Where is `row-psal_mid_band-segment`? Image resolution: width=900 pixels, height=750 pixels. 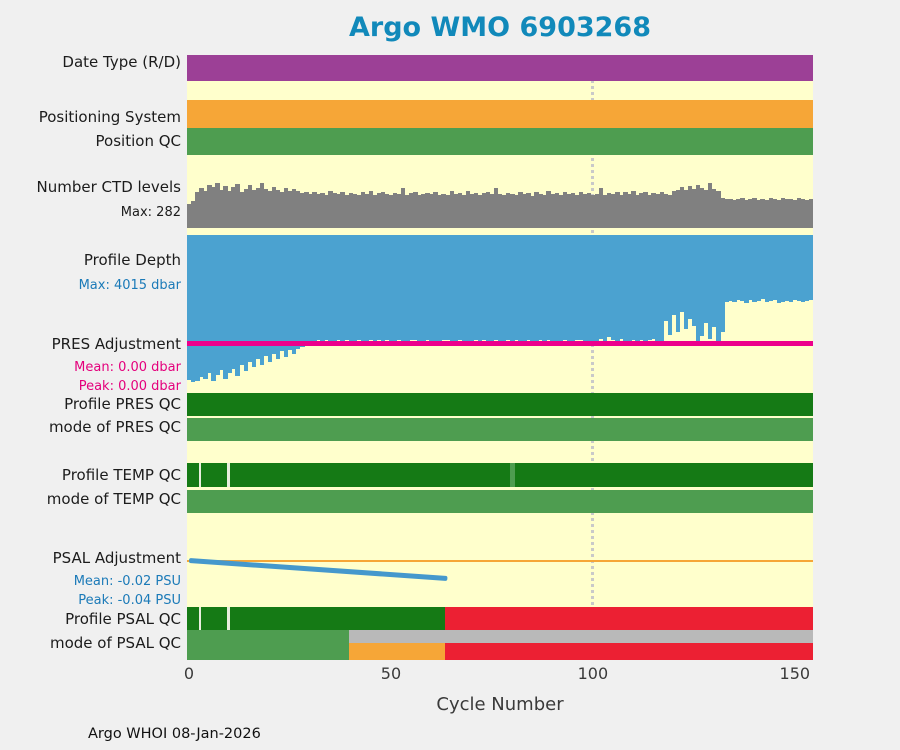
row-psal_mid_band-segment is located at coordinates (268, 636).